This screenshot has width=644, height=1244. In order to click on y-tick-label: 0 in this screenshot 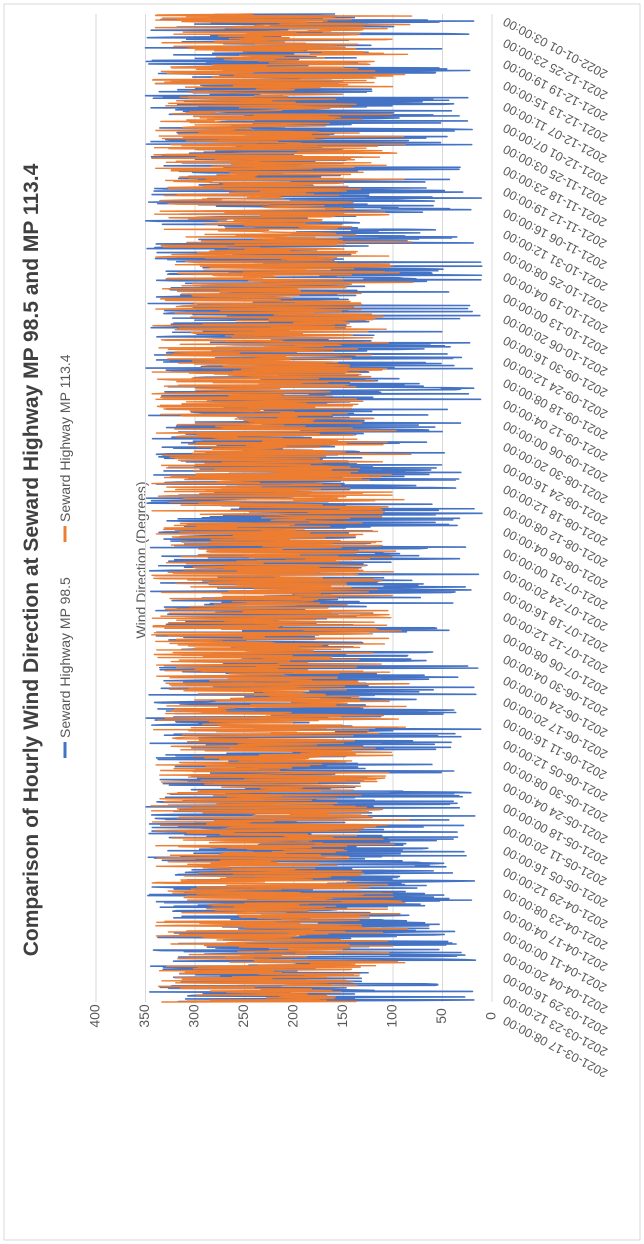, I will do `click(491, 1016)`.